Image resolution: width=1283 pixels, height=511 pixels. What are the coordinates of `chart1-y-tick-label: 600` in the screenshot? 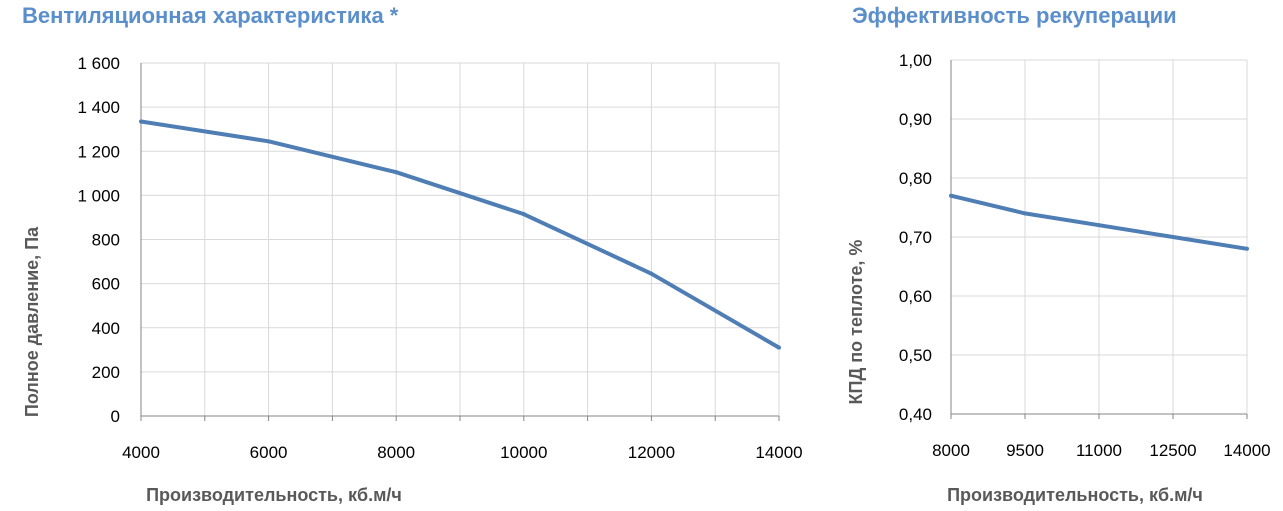 It's located at (106, 284).